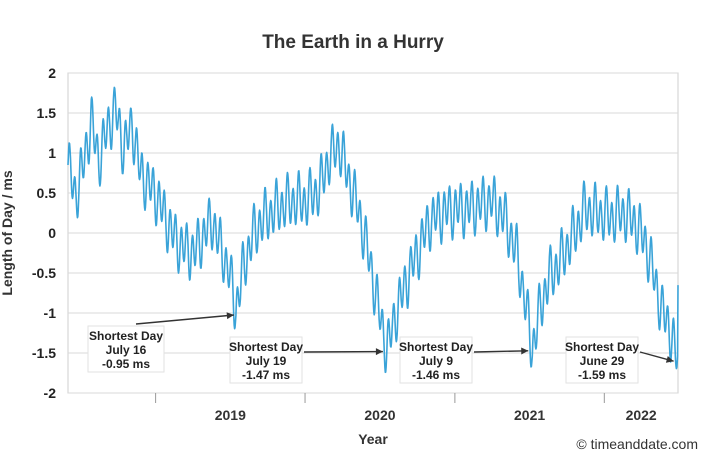 The height and width of the screenshot is (470, 706). What do you see at coordinates (529, 415) in the screenshot?
I see `x-tick-label: 2021` at bounding box center [529, 415].